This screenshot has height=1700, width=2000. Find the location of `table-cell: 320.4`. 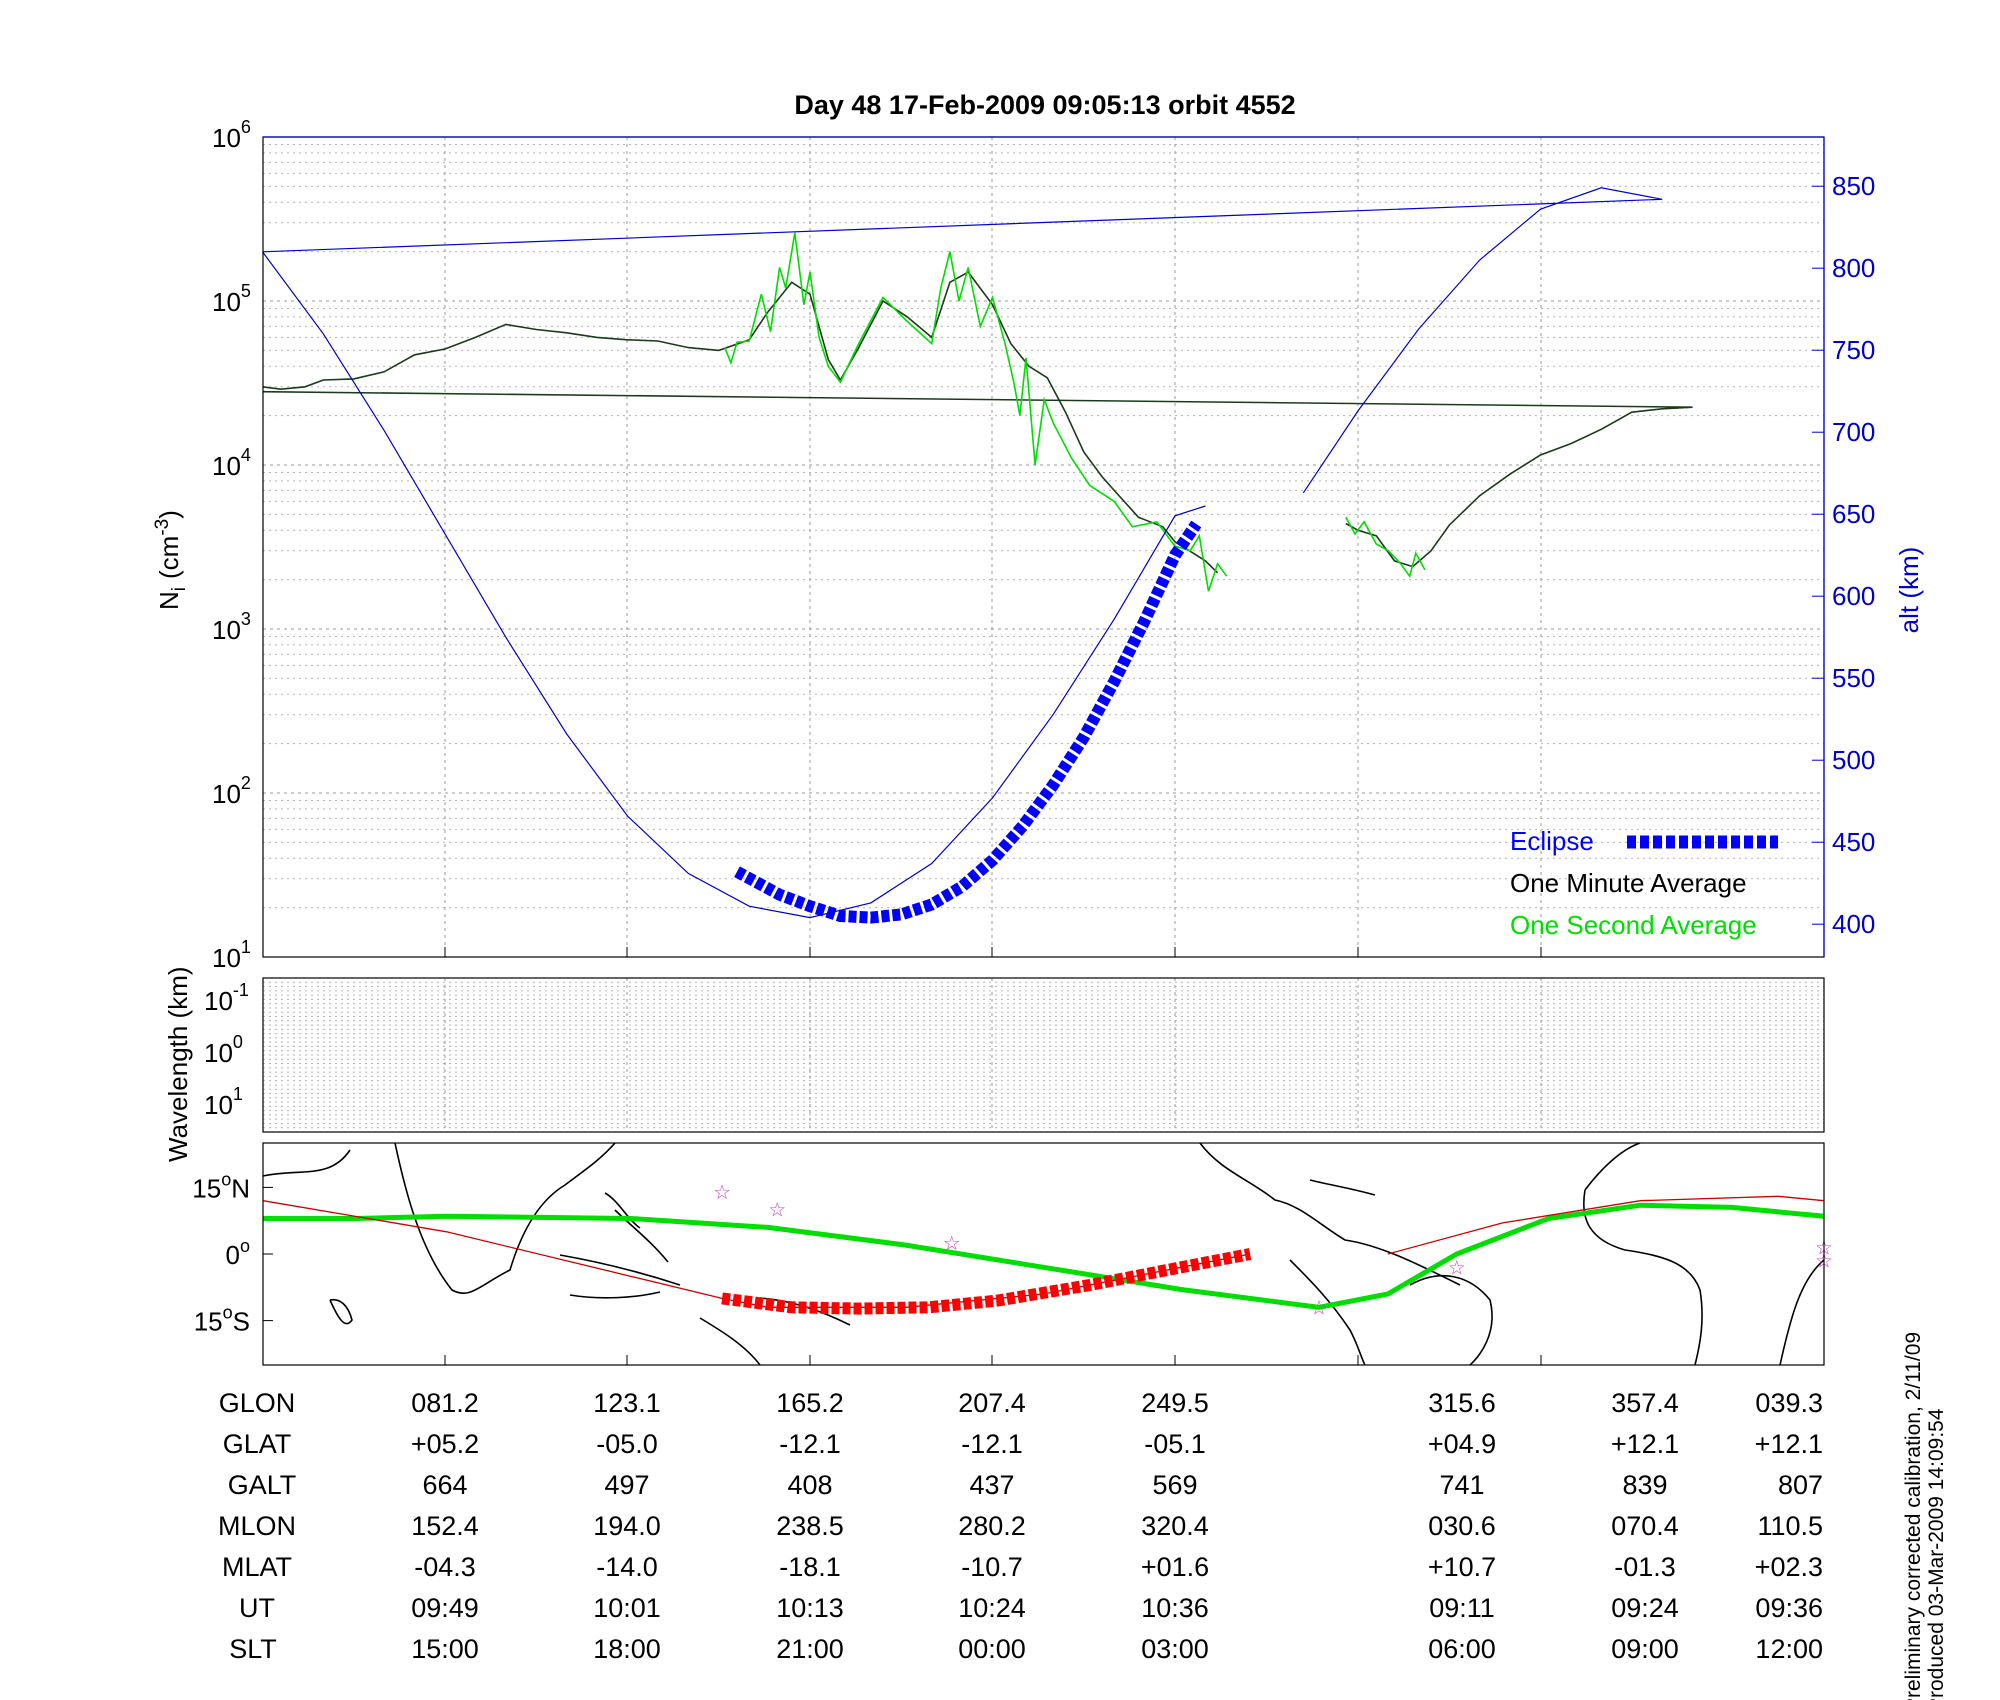

table-cell: 320.4 is located at coordinates (1175, 1526).